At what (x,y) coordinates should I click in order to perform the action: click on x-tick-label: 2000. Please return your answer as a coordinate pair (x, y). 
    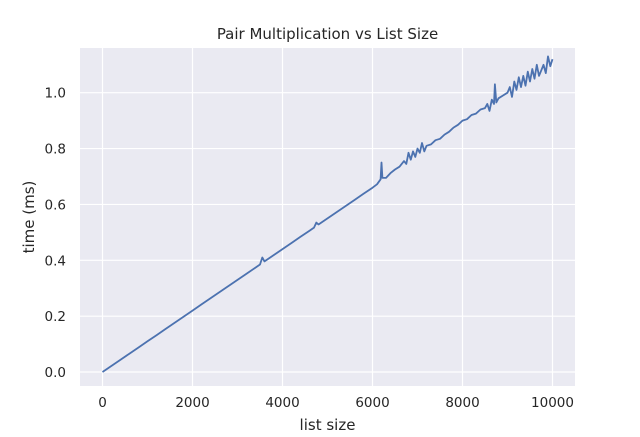
    Looking at the image, I should click on (192, 403).